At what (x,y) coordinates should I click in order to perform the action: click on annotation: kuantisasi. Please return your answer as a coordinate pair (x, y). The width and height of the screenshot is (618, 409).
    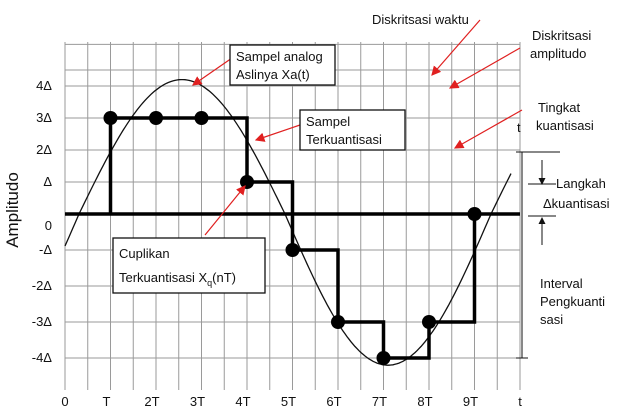
    Looking at the image, I should click on (565, 125).